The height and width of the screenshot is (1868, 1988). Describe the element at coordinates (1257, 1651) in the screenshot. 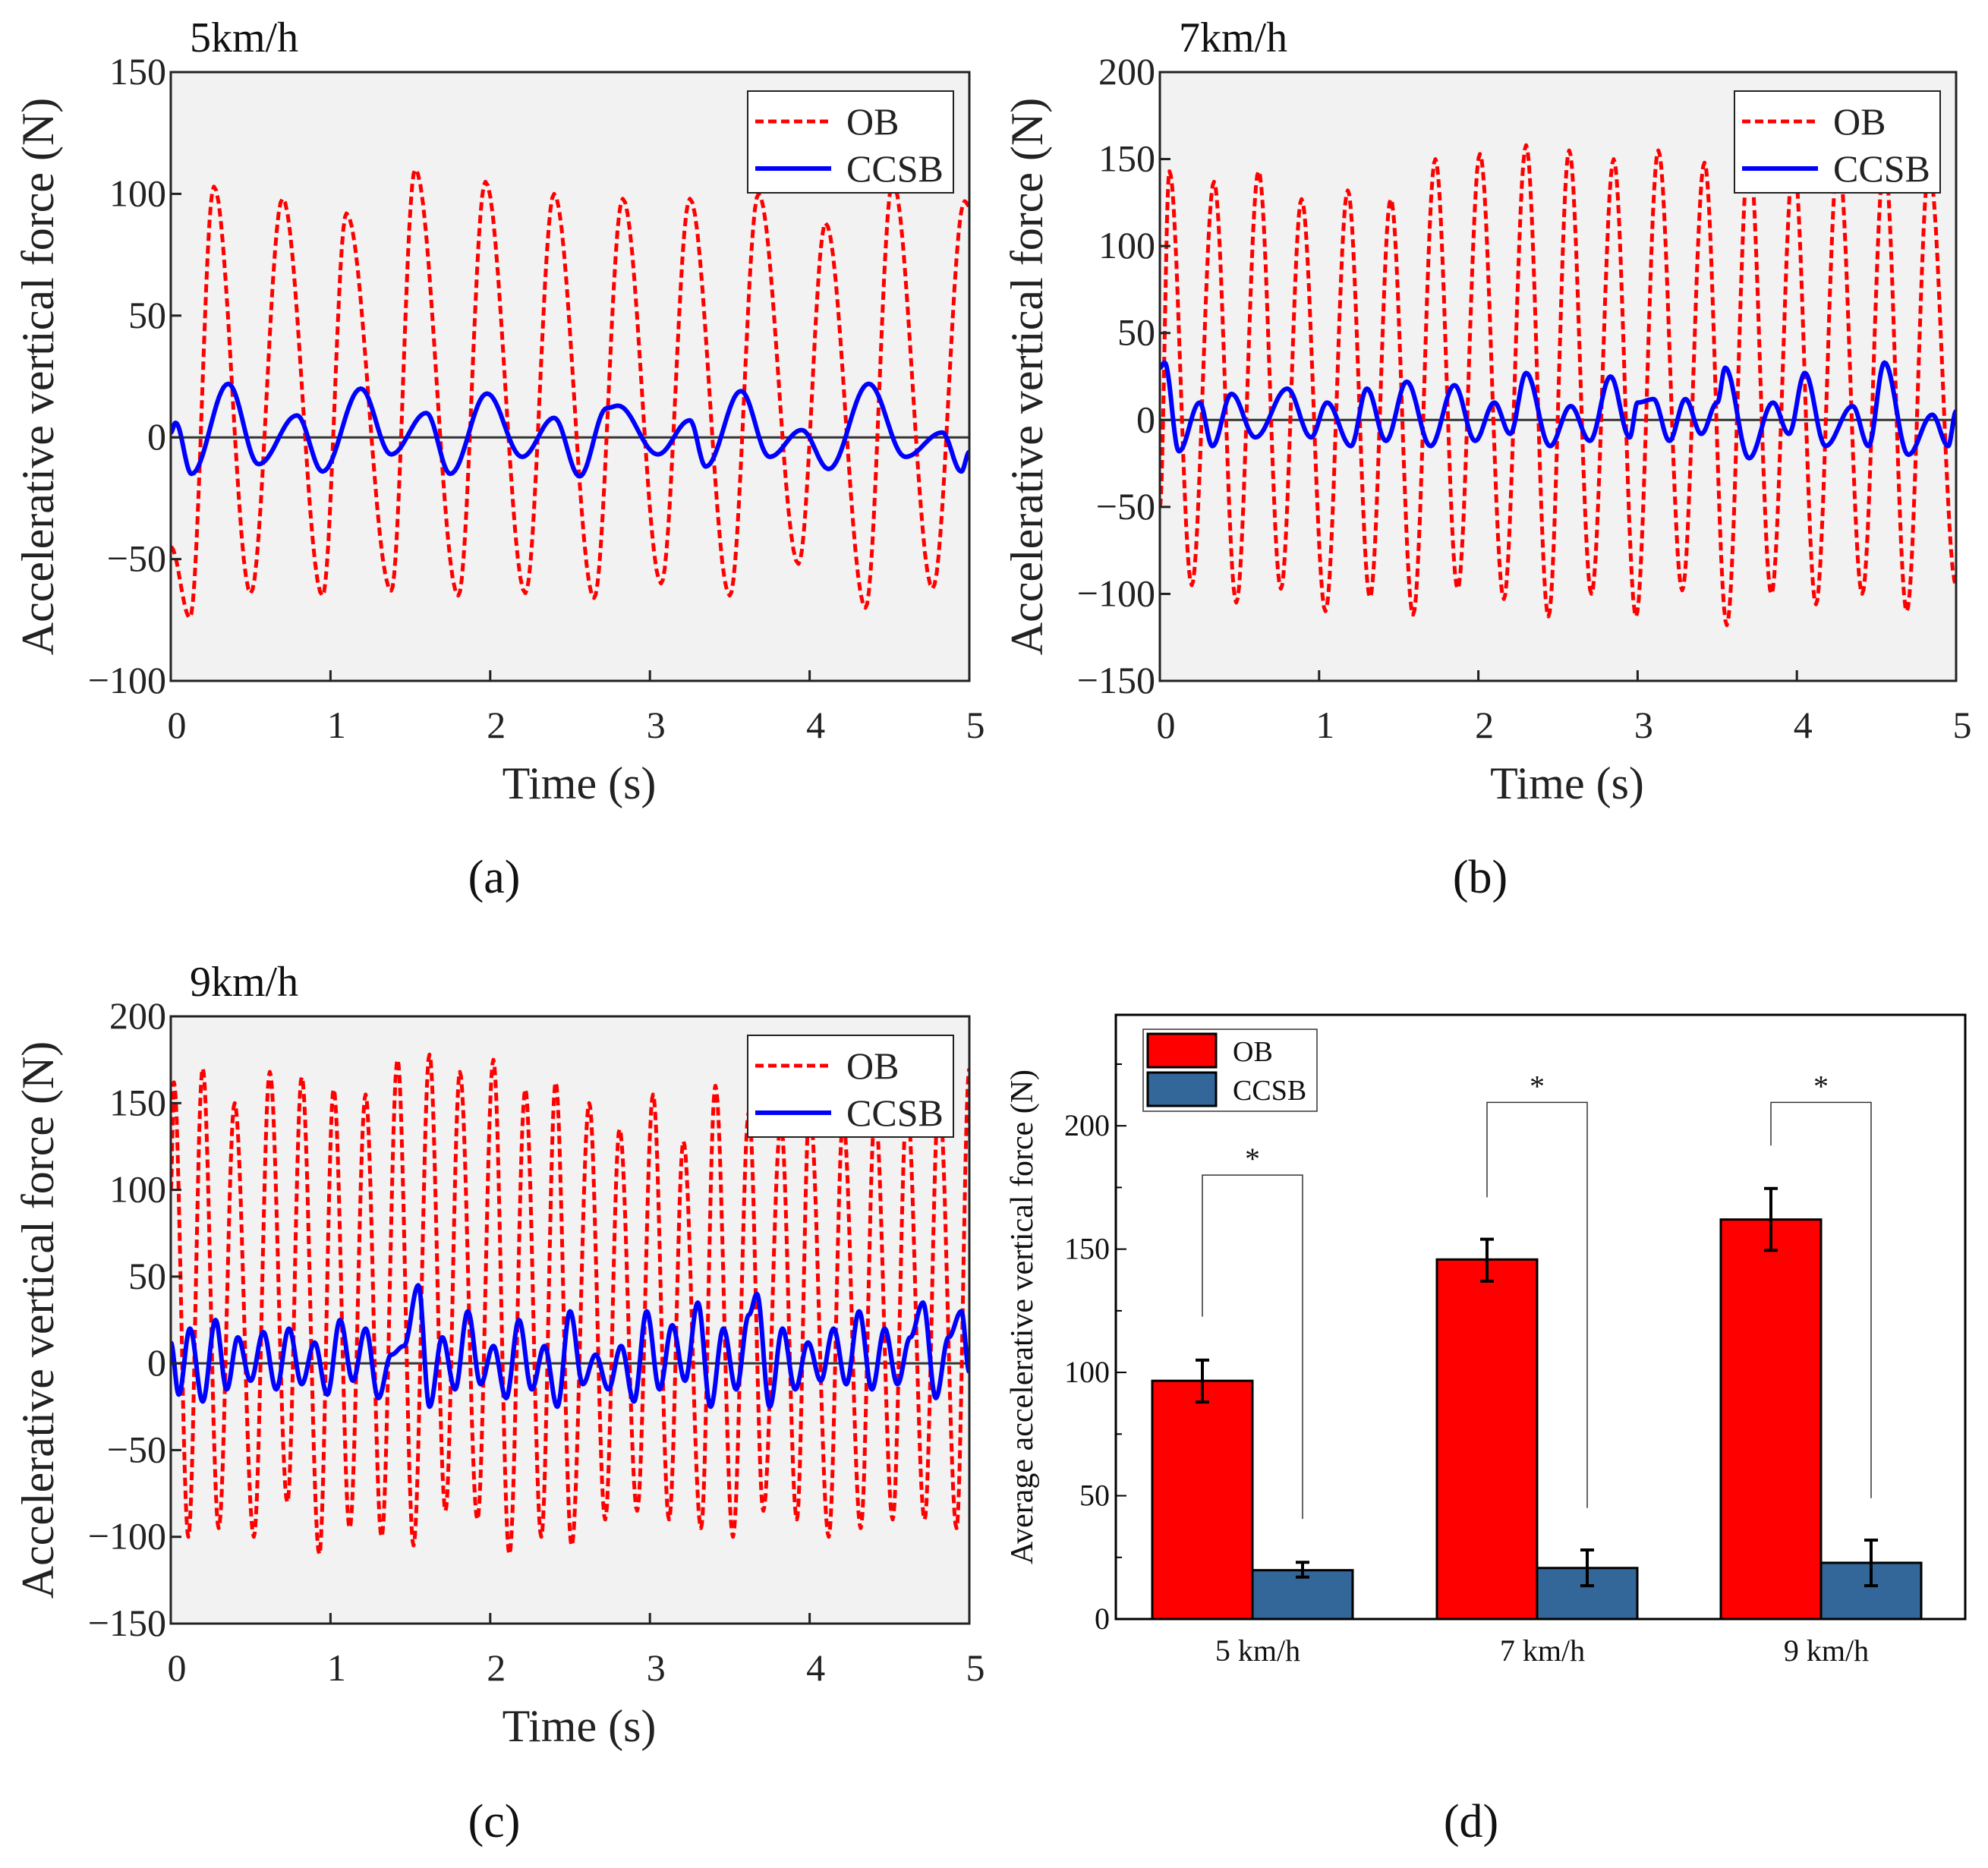

I see `x-tick-label: 5 km/h` at that location.